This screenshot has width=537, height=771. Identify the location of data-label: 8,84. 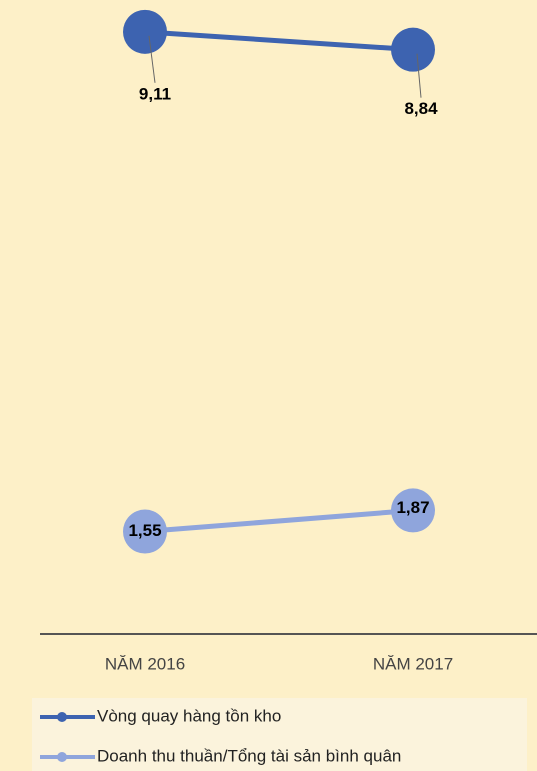
(421, 108).